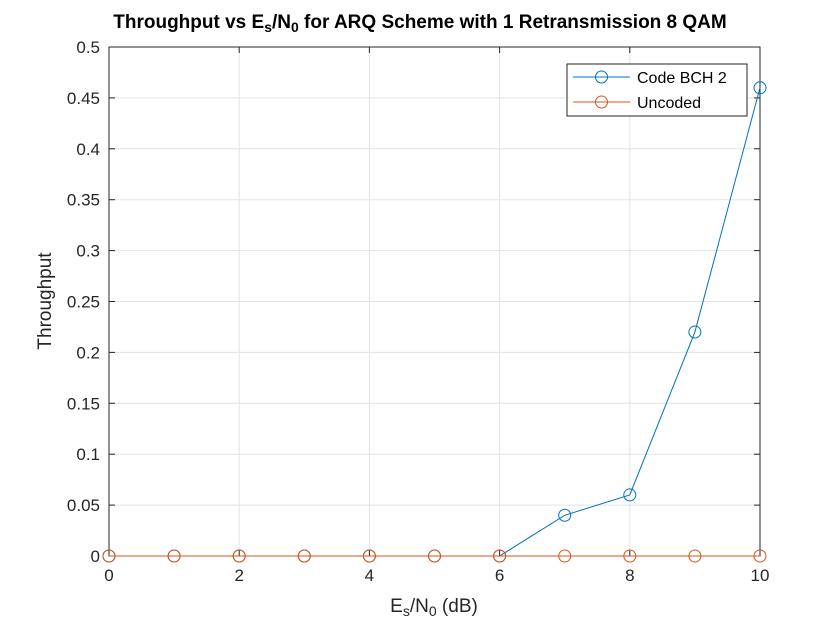  I want to click on legend-entry-code-bch-2: Code BCH 2, so click(650, 78).